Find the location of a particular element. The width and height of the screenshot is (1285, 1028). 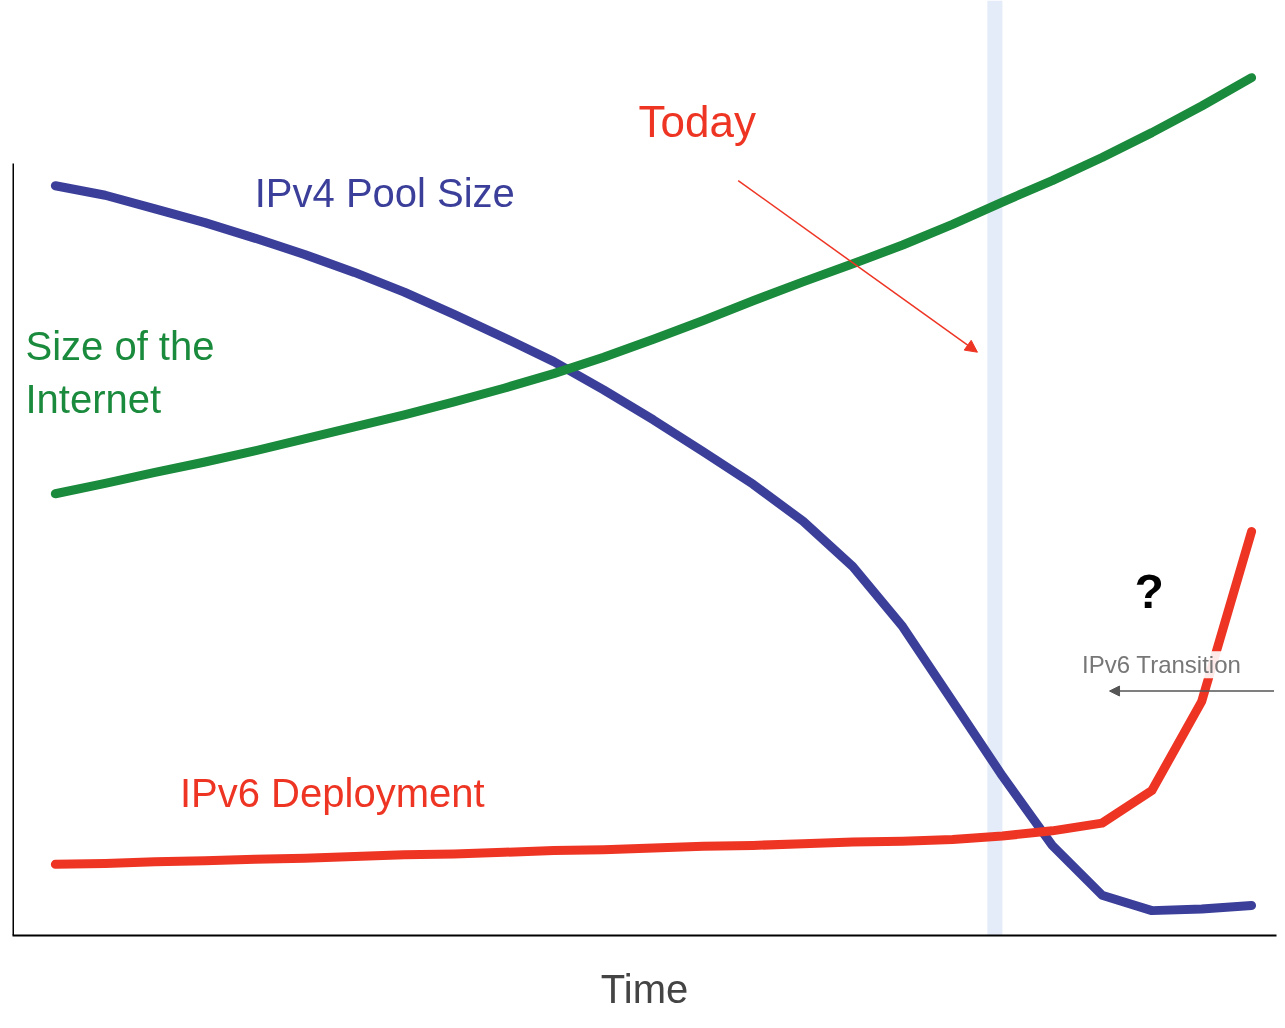

annotation: Today is located at coordinates (697, 122).